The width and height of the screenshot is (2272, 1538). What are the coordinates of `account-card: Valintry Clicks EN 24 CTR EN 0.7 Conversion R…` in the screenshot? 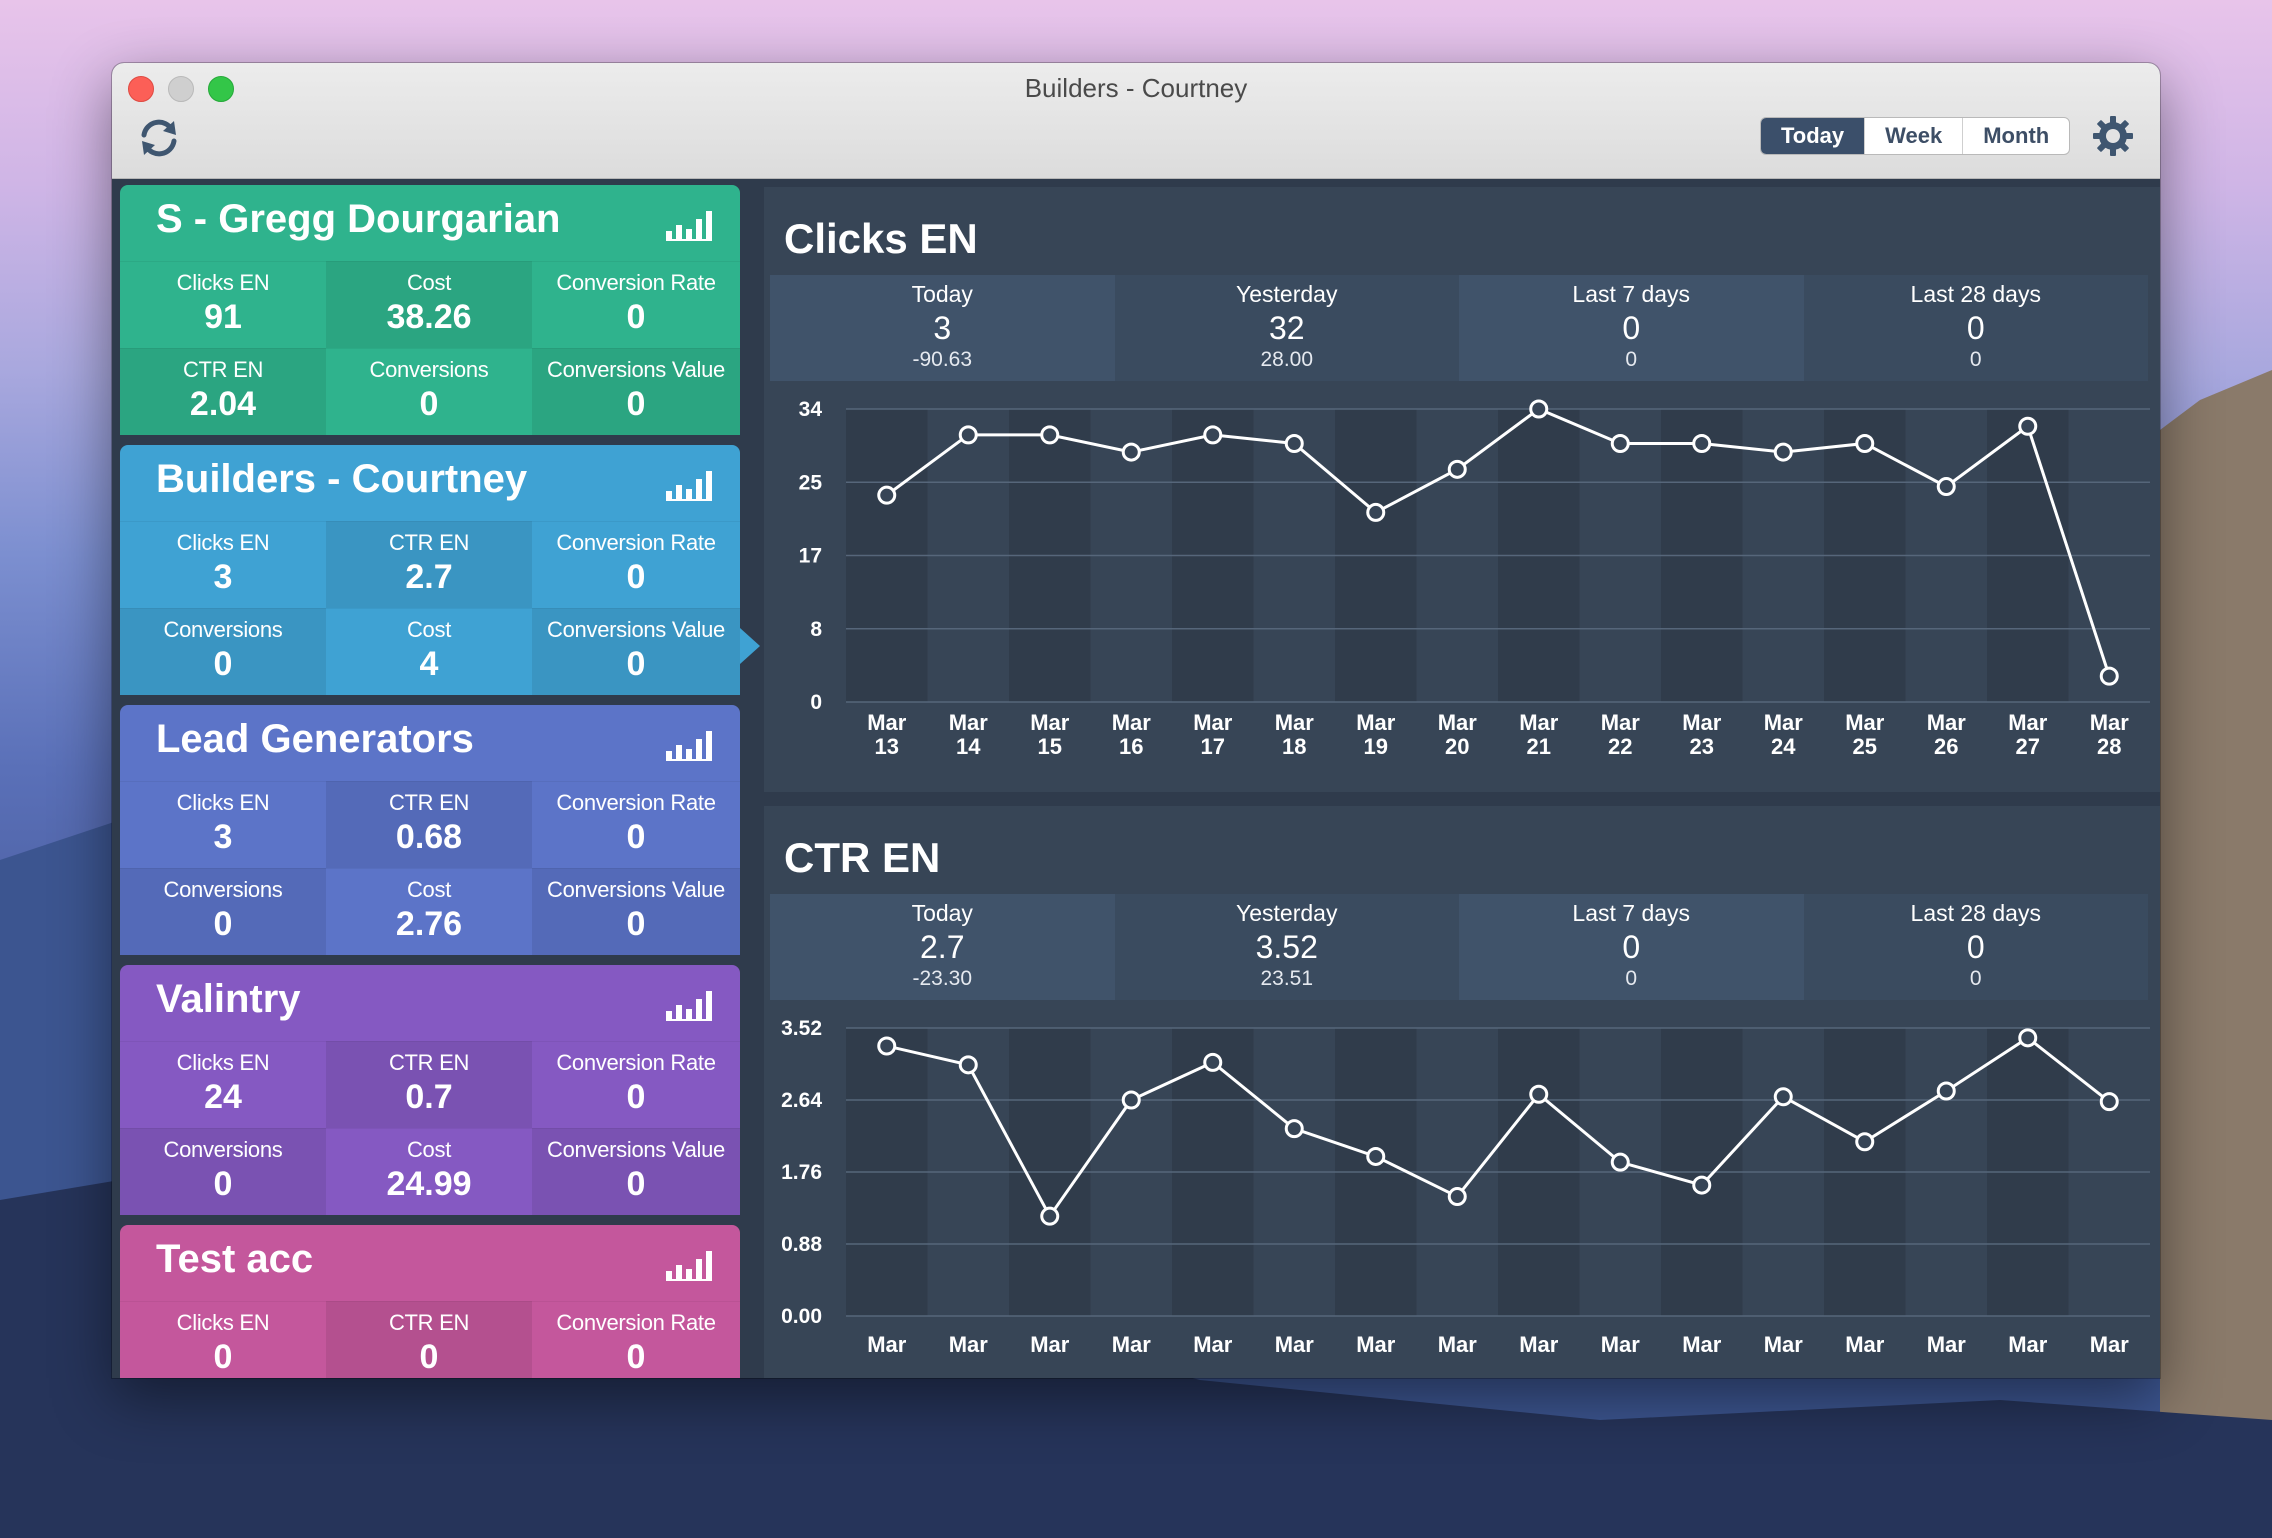 It's located at (430, 1090).